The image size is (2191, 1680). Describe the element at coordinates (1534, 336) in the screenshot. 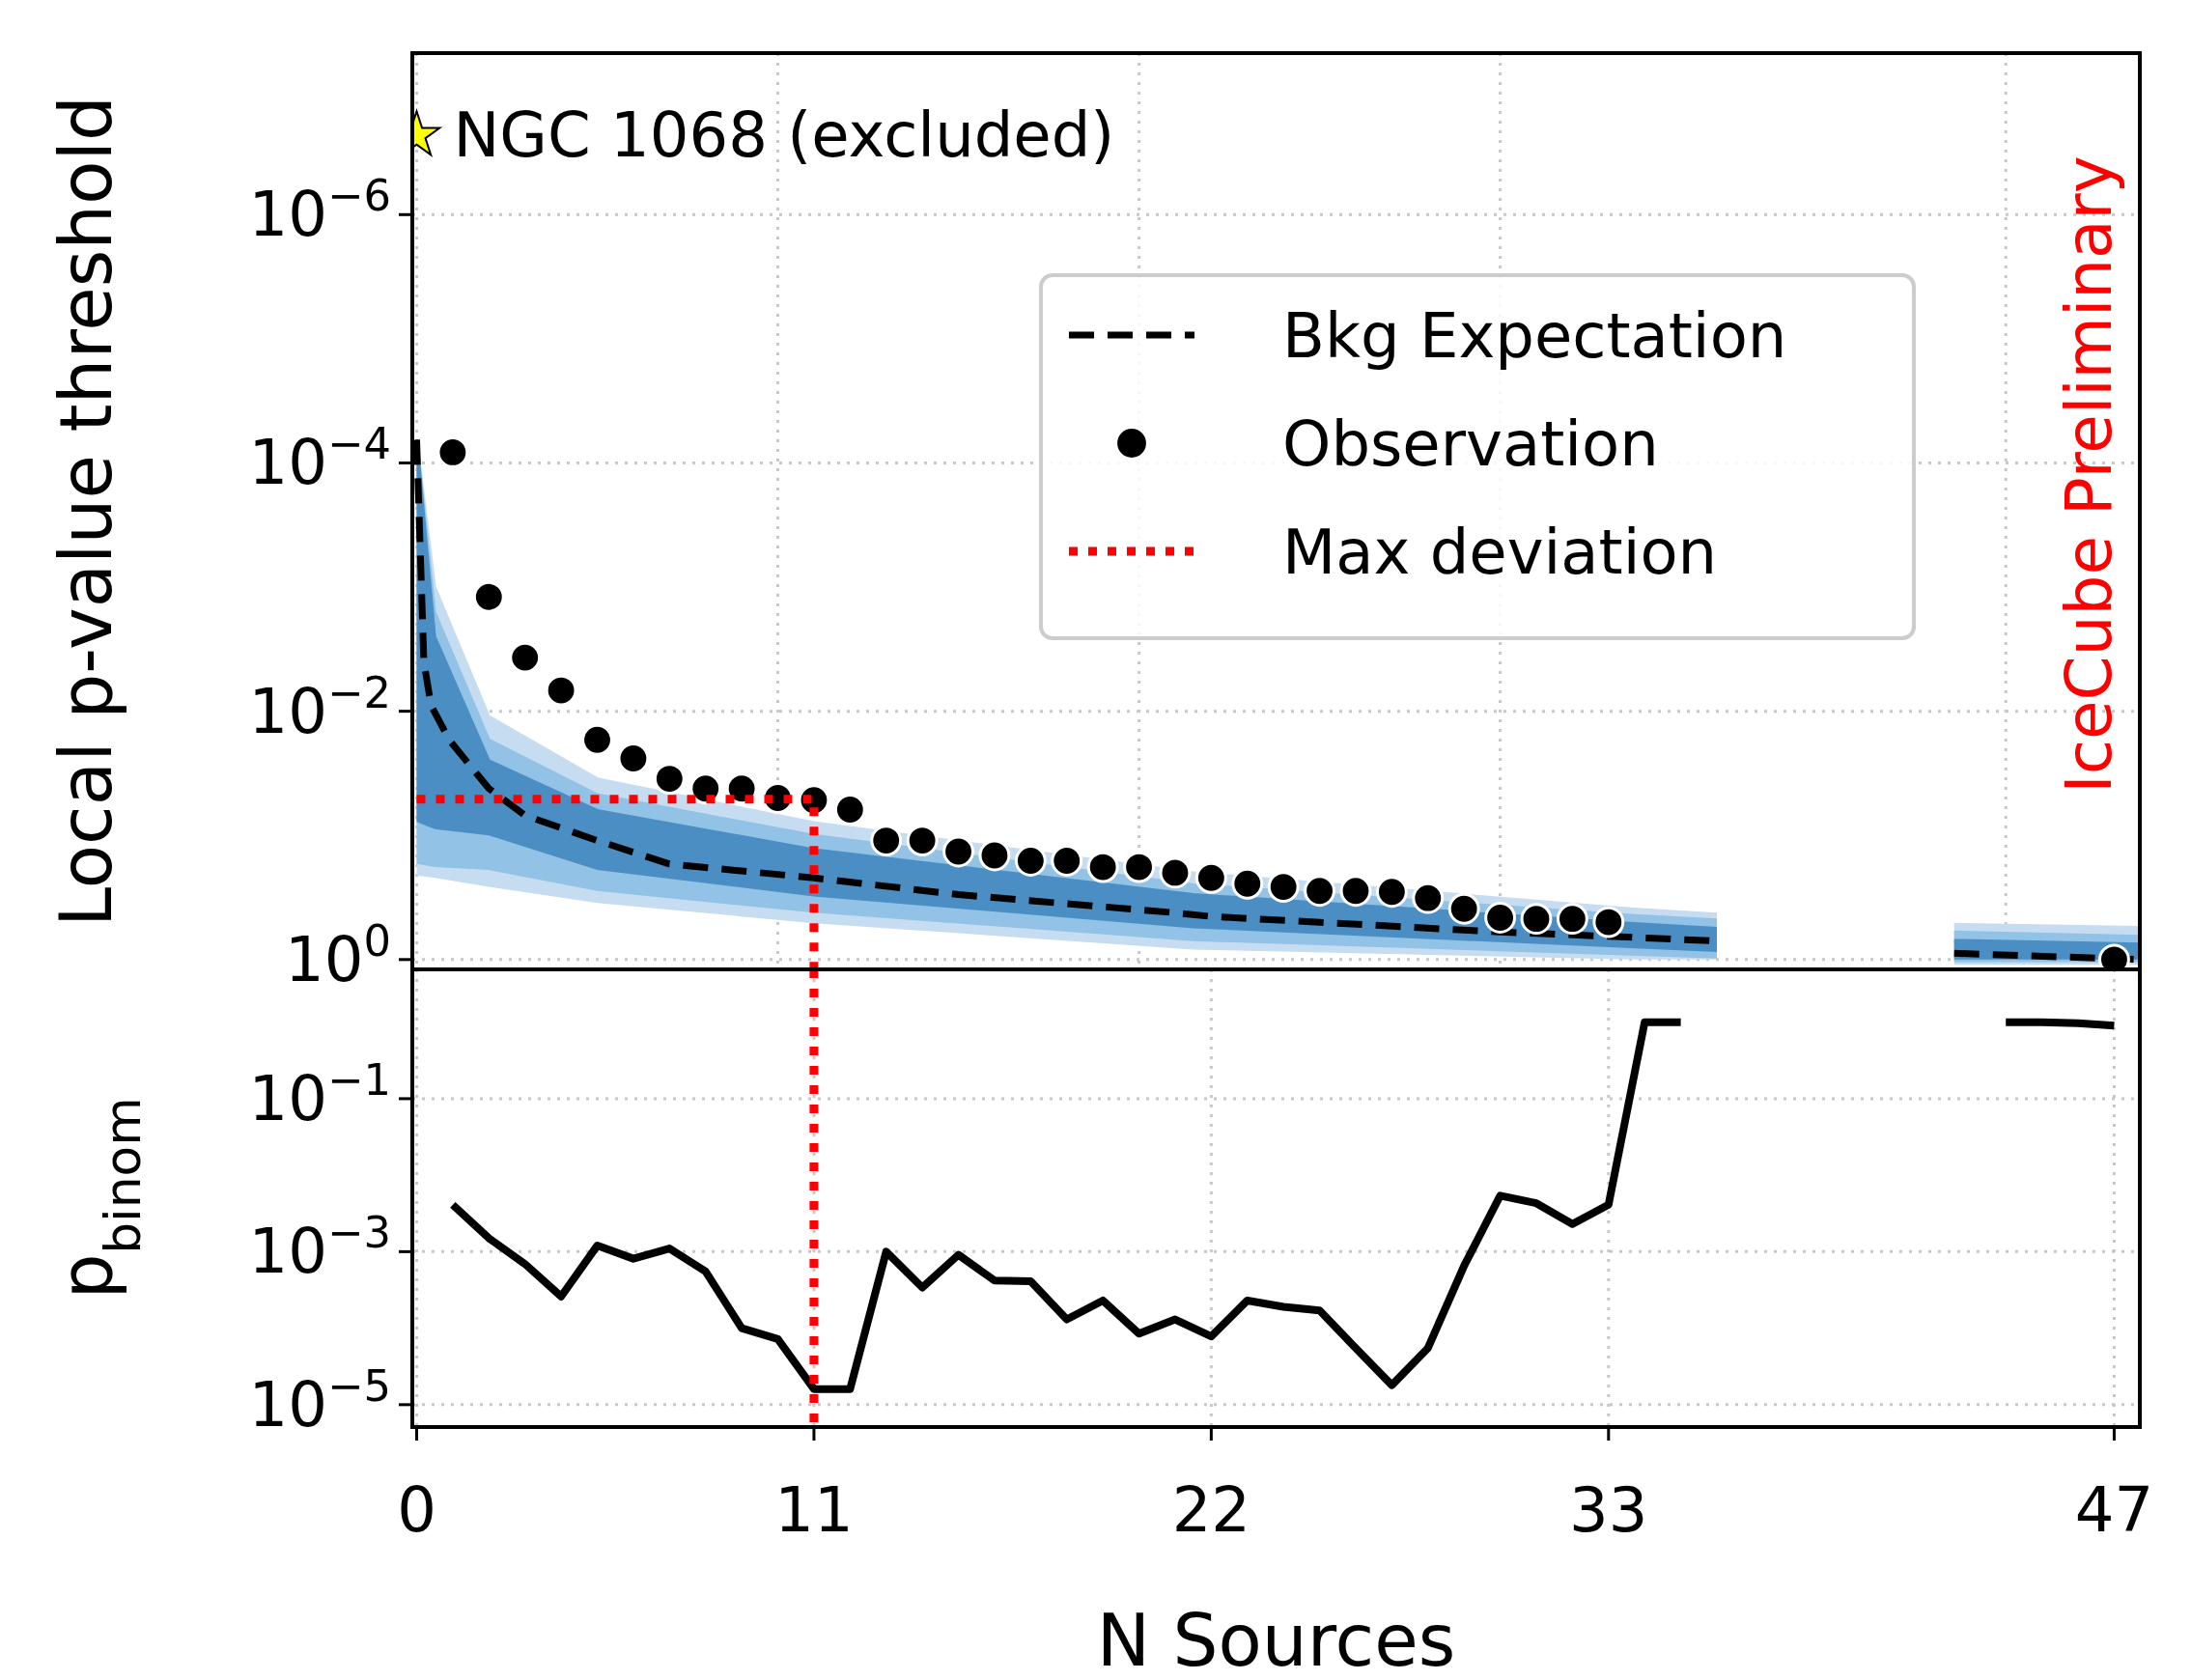

I see `legend-label: Bkg Expectation` at that location.